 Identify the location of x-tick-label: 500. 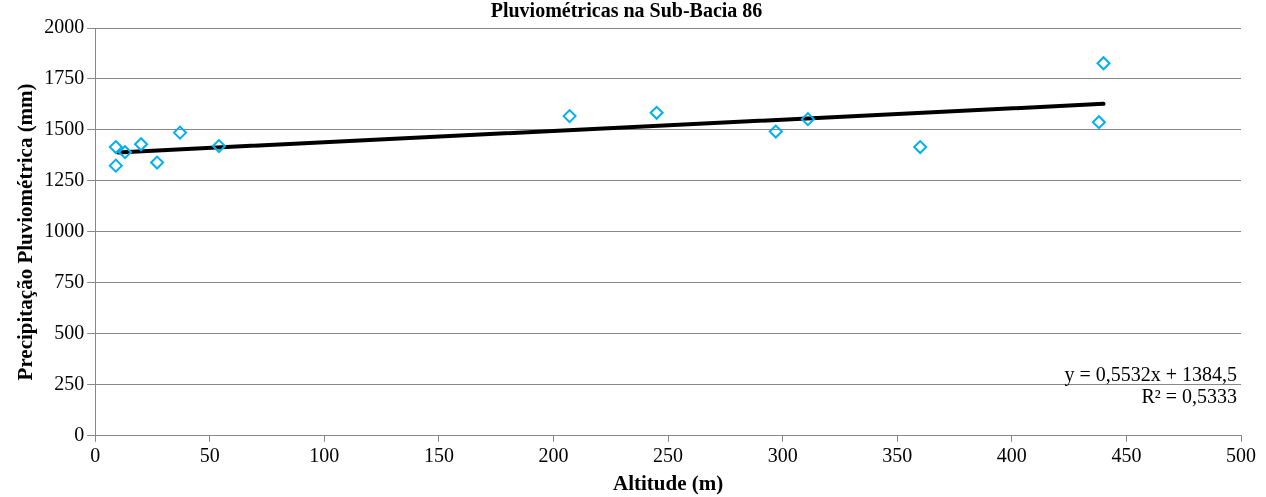
(1241, 455).